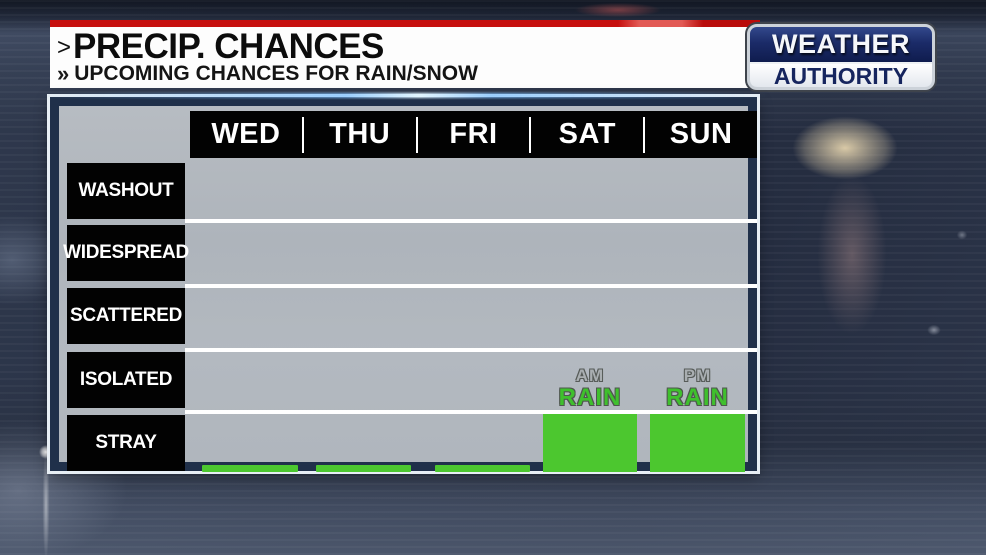 Image resolution: width=986 pixels, height=555 pixels. What do you see at coordinates (126, 253) in the screenshot?
I see `level-label-widespread: WIDESPREAD` at bounding box center [126, 253].